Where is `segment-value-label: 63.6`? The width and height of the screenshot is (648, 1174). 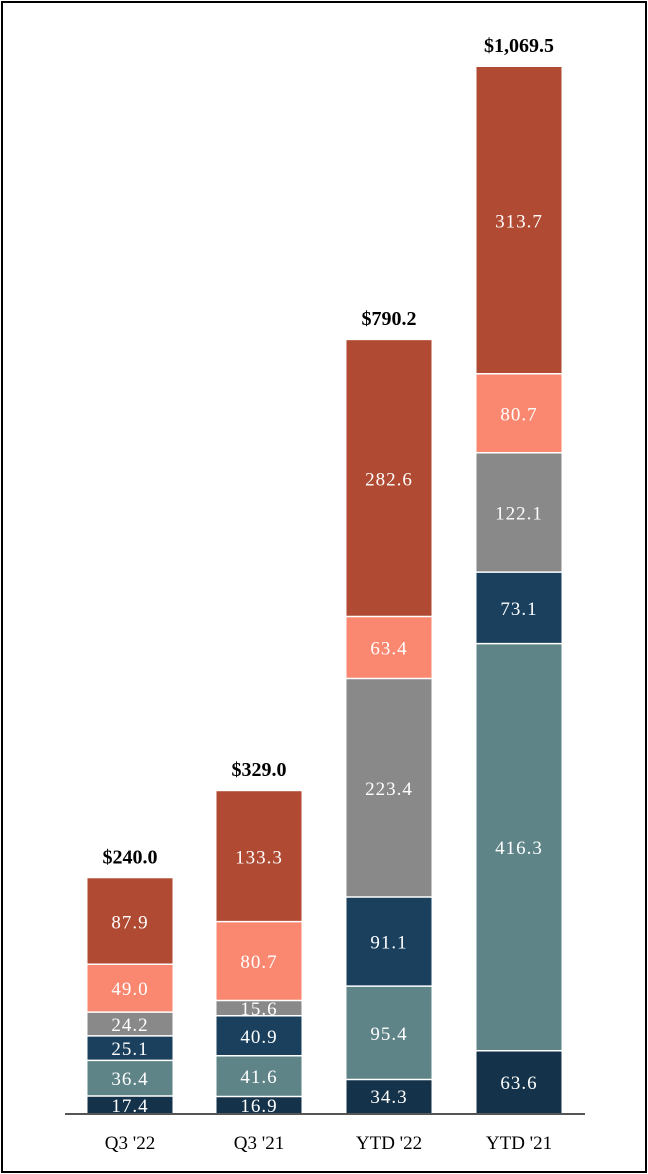 segment-value-label: 63.6 is located at coordinates (518, 1083).